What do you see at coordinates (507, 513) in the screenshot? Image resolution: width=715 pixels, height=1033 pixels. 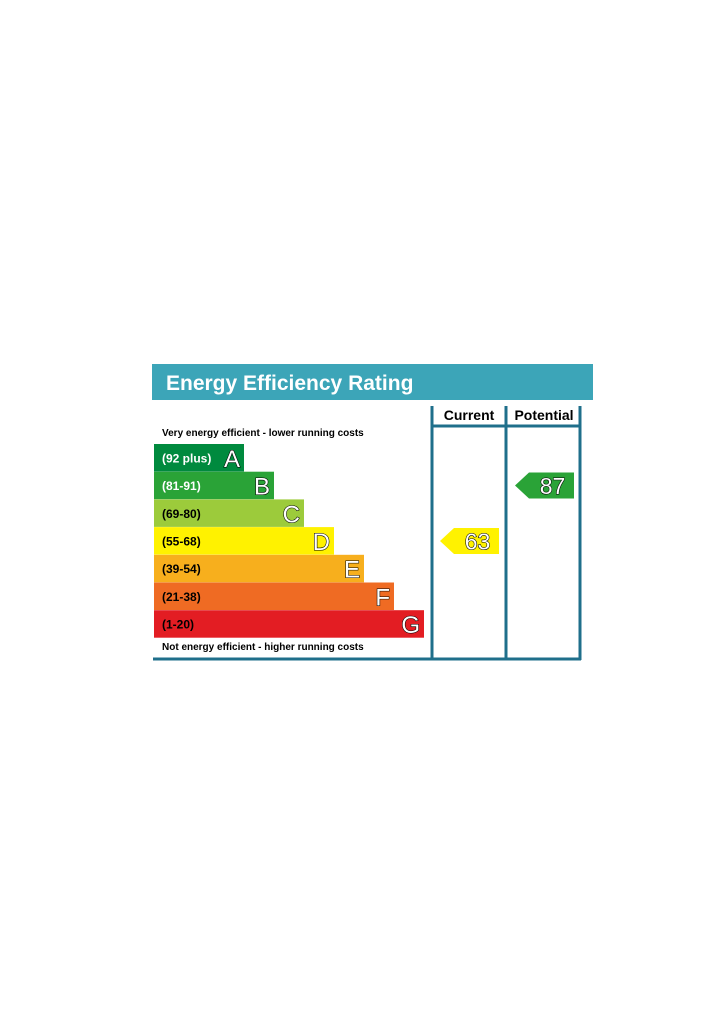 I see `rating-markers: 63 87` at bounding box center [507, 513].